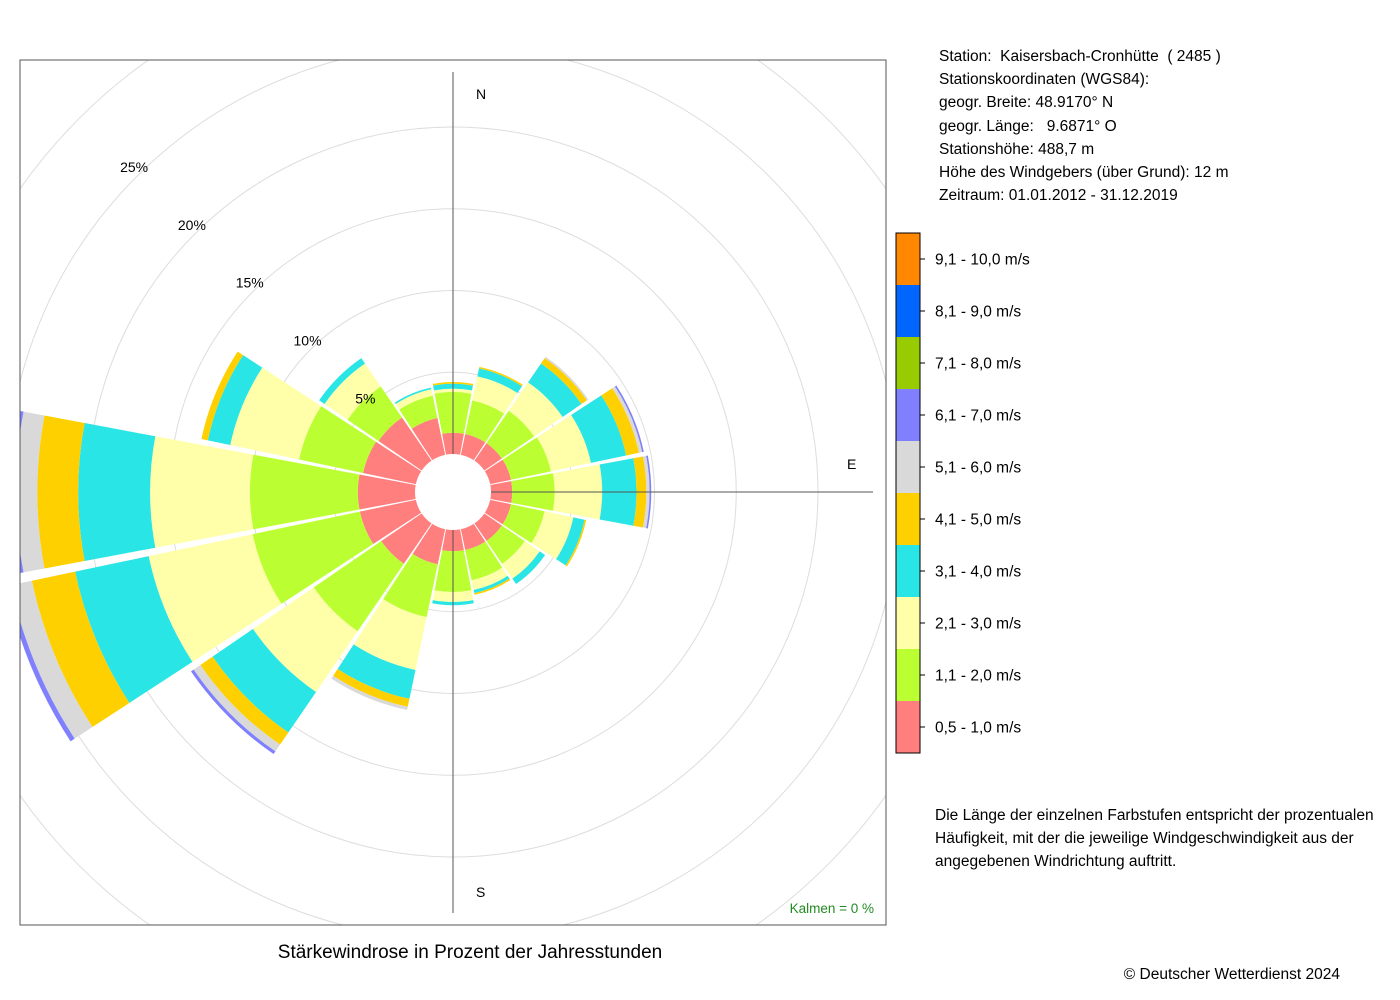  I want to click on radial-tick-label: 5%, so click(365, 398).